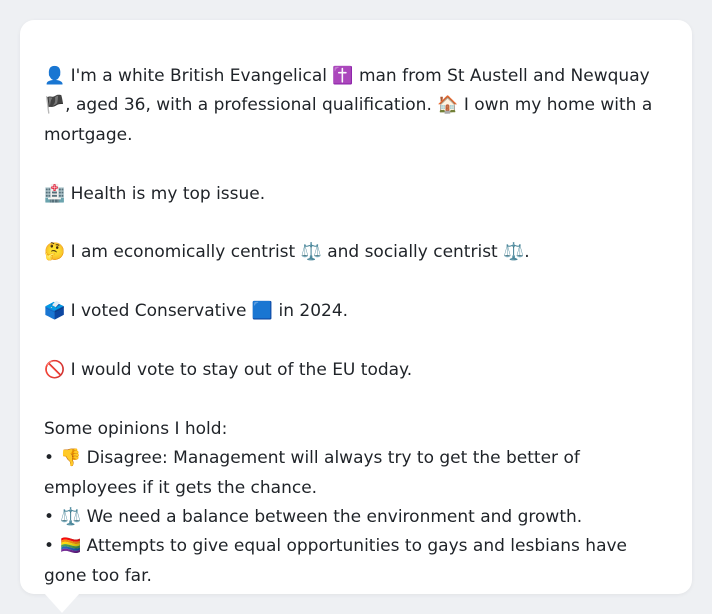 Image resolution: width=712 pixels, height=614 pixels. I want to click on rainbow-flag-icon: 🏳️‍🌈, so click(71, 546).